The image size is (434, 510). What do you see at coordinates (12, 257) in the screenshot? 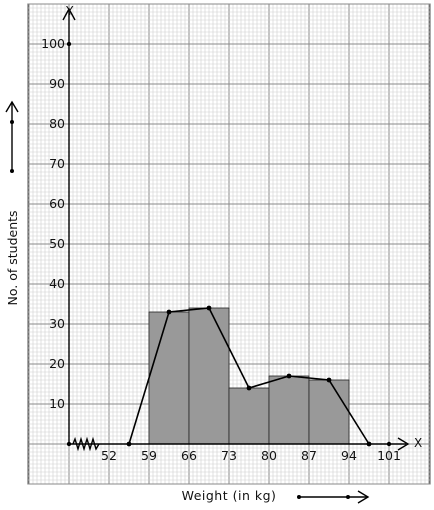
I see `y-axis-title: No. of students` at bounding box center [12, 257].